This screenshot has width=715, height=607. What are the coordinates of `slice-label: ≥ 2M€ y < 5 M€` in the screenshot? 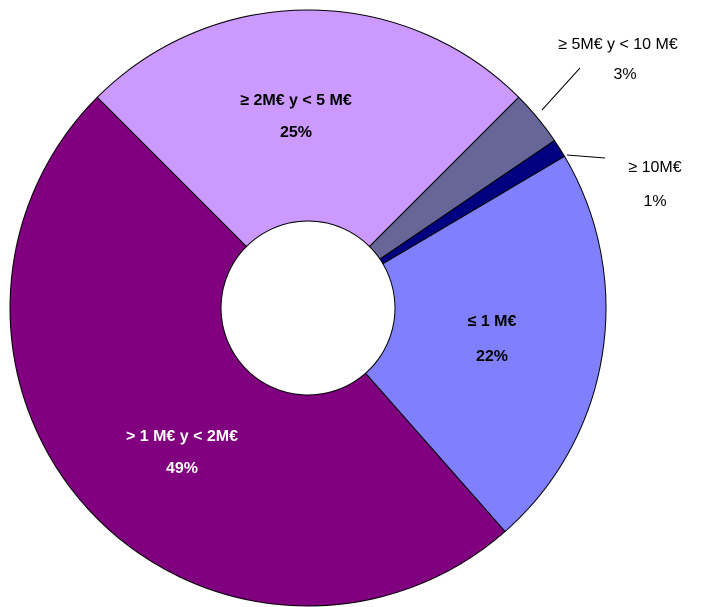 It's located at (296, 100).